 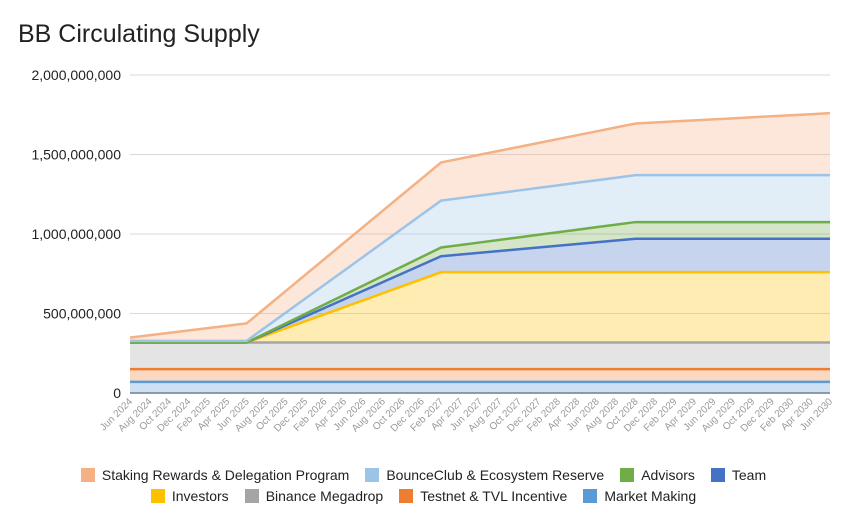 I want to click on legend-label: Testnet & TVL Incentive, so click(x=494, y=495).